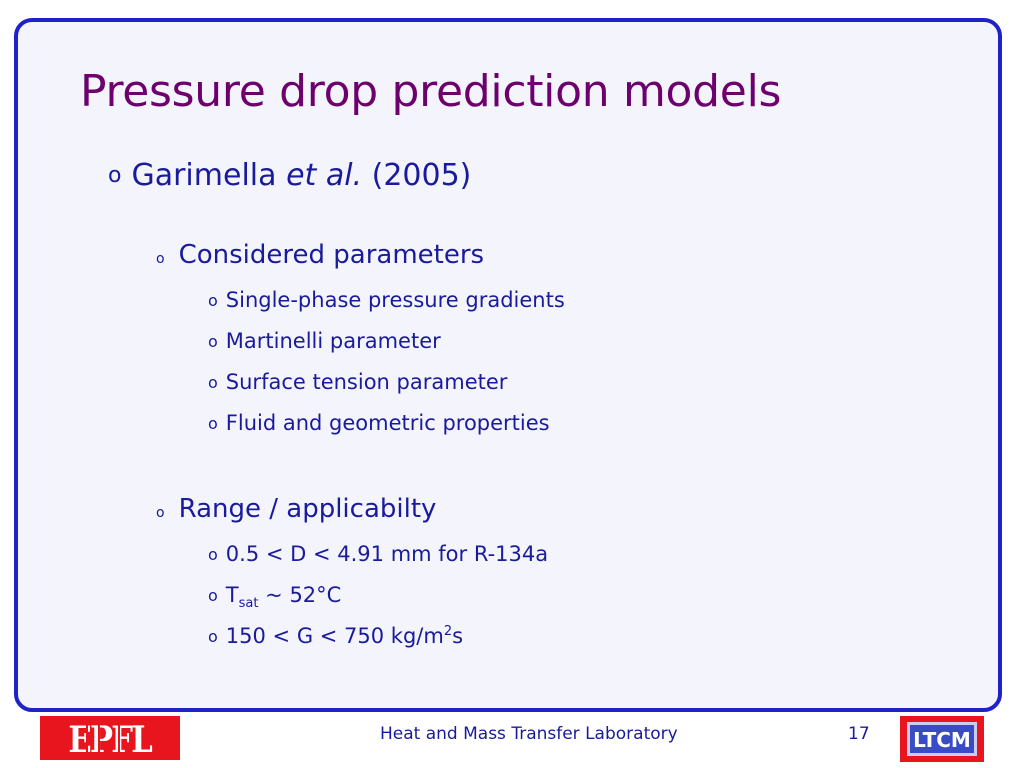 The width and height of the screenshot is (1024, 768). Describe the element at coordinates (431, 91) in the screenshot. I see `slide-title: Pressure drop prediction models` at that location.